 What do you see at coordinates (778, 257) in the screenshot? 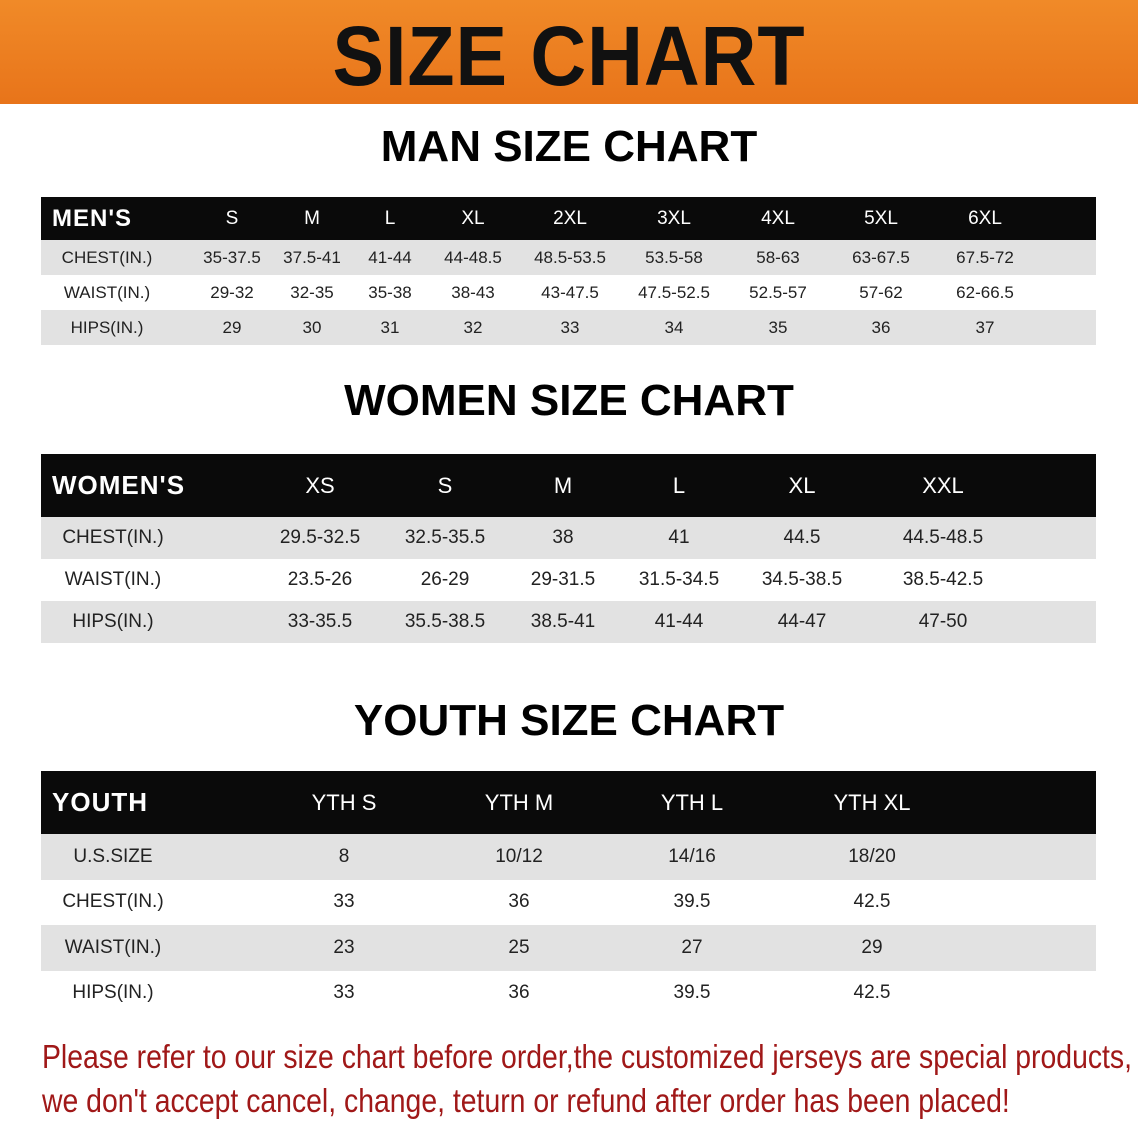
I see `measurement-value: 58-63` at bounding box center [778, 257].